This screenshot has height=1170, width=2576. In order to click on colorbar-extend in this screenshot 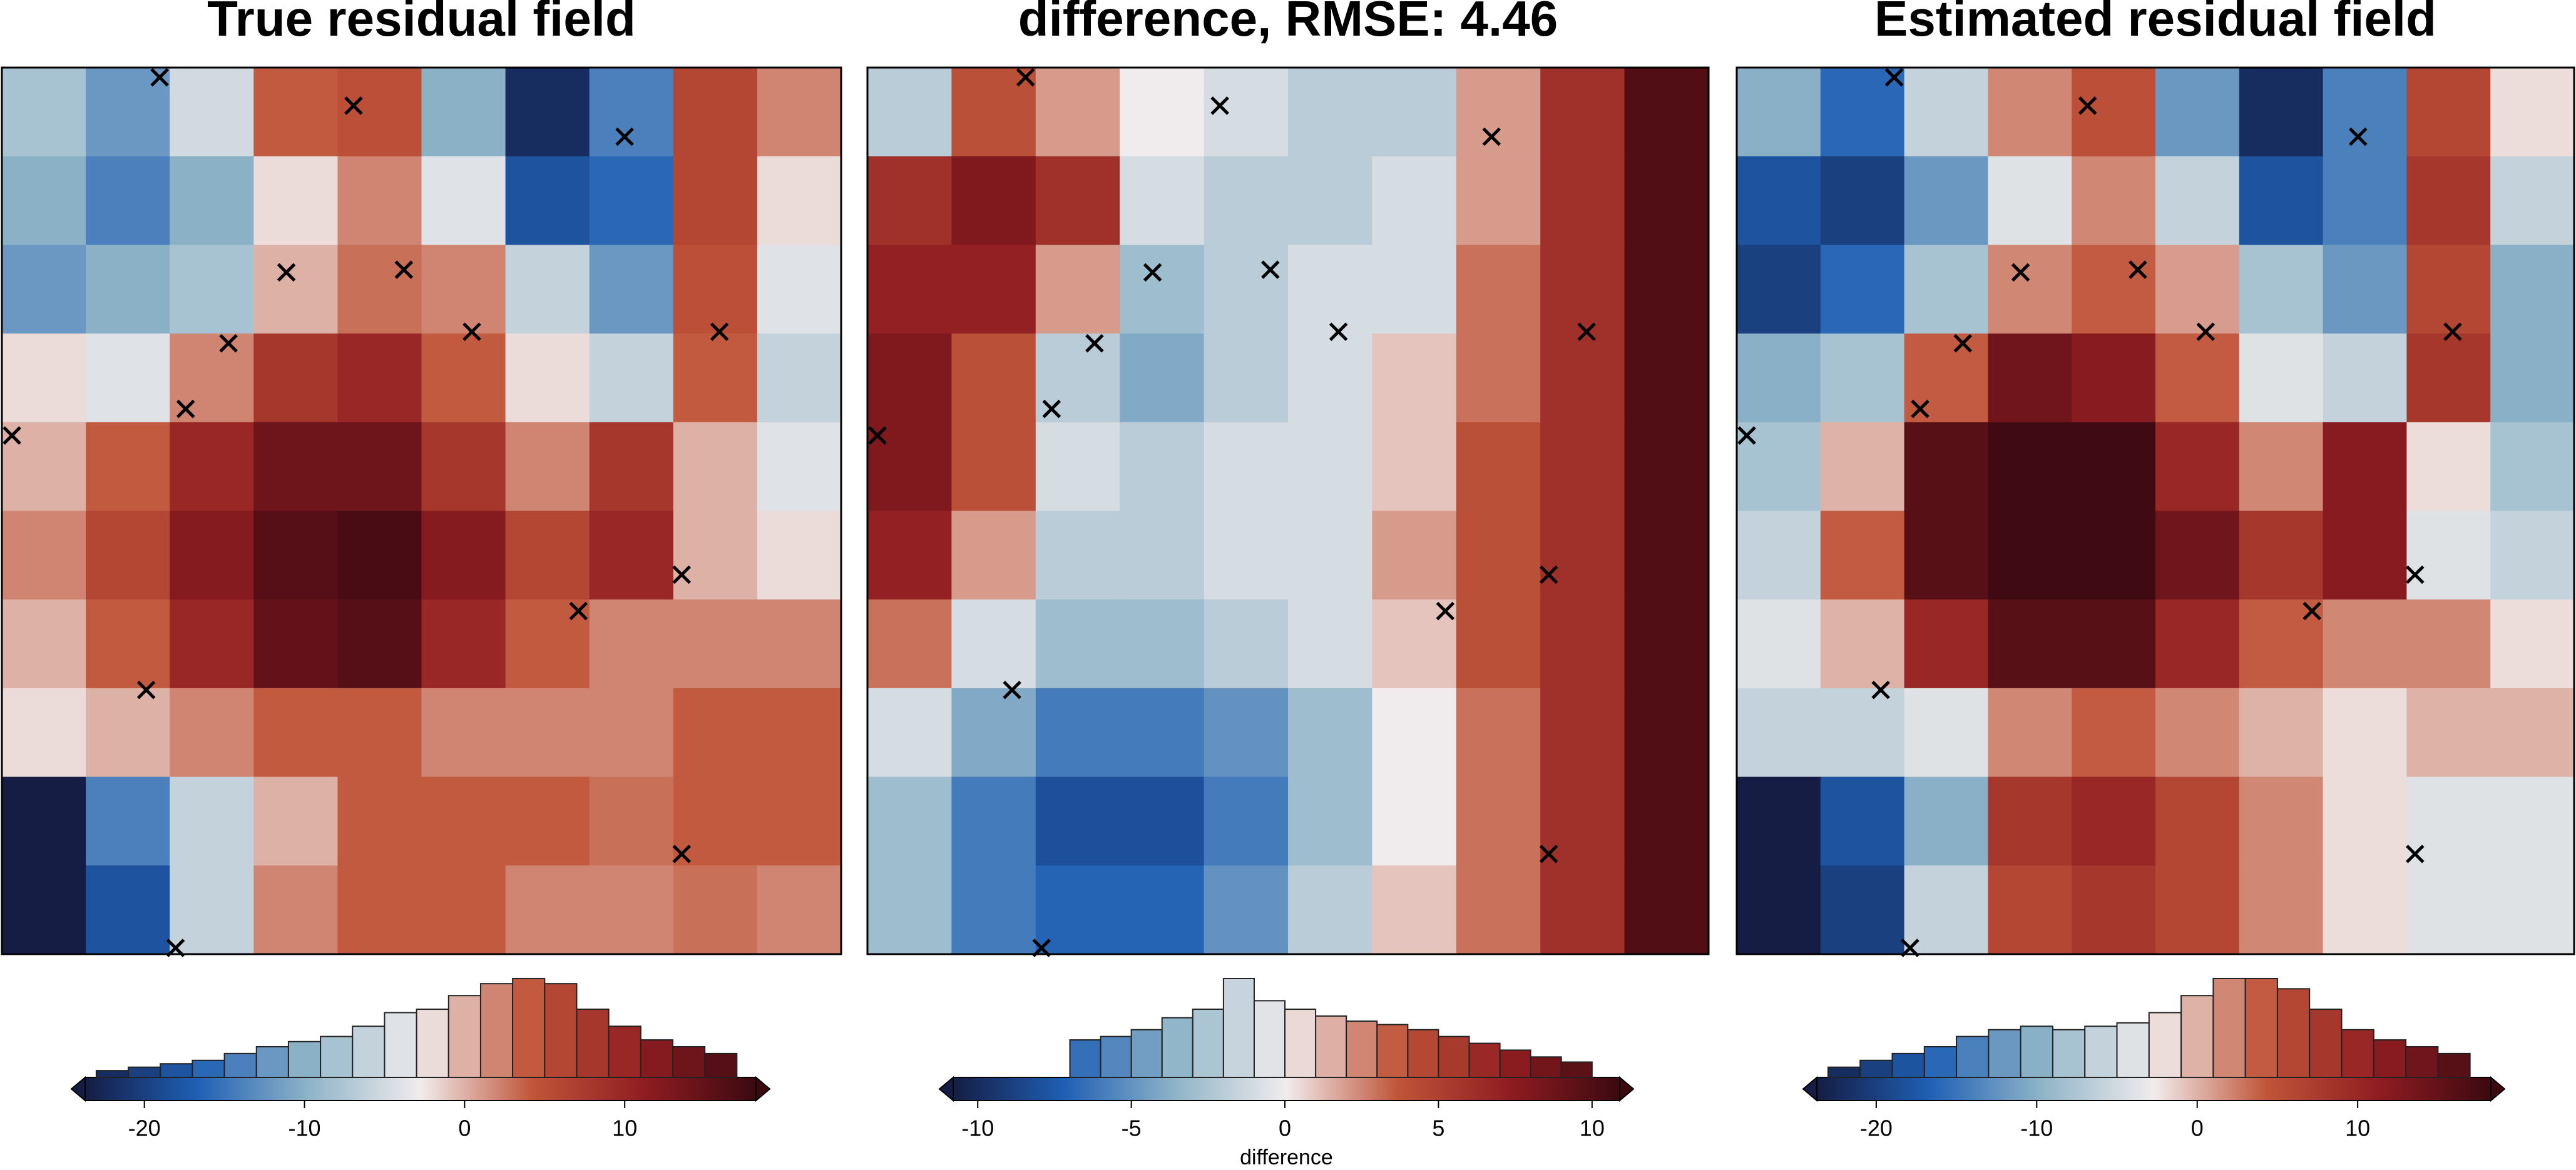, I will do `click(2498, 1089)`.